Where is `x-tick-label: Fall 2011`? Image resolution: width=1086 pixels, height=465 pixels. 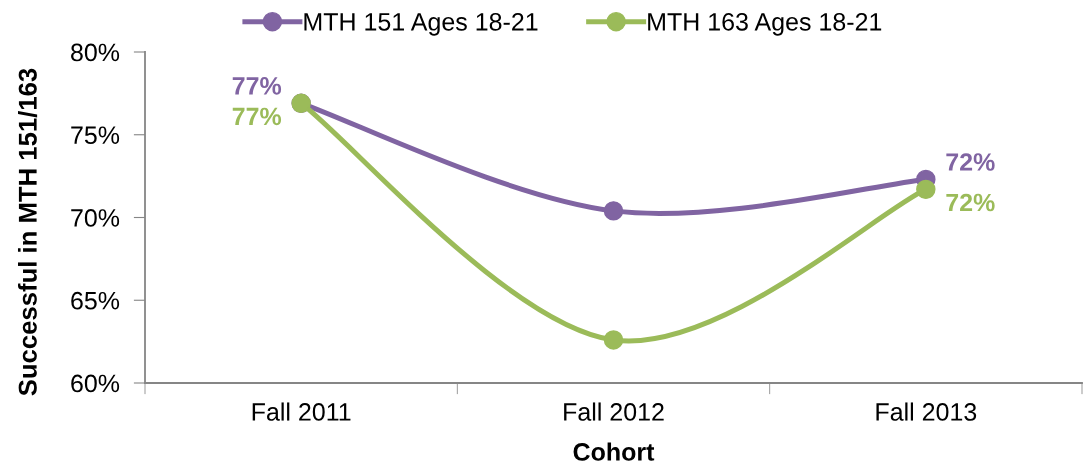
x-tick-label: Fall 2011 is located at coordinates (301, 411).